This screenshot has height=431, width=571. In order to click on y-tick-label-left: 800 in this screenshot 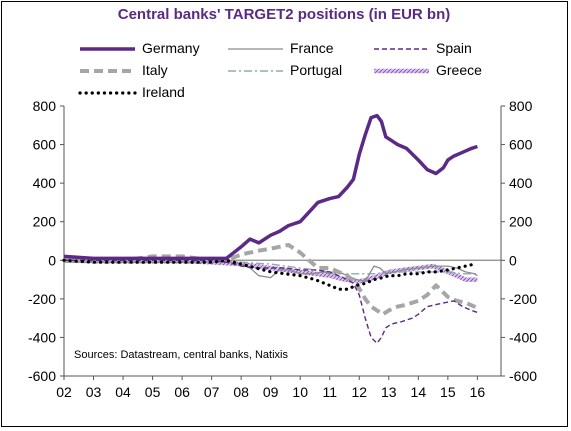, I will do `click(45, 106)`.